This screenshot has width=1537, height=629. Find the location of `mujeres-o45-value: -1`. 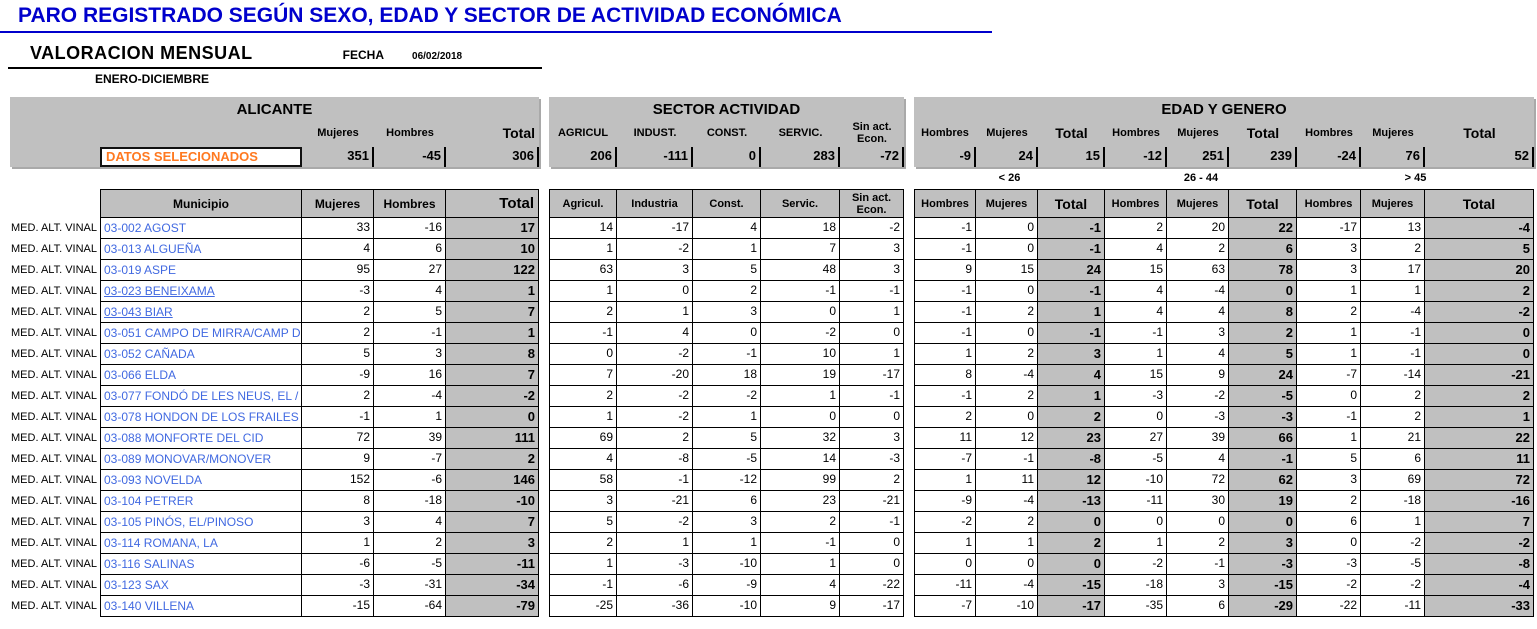

mujeres-o45-value: -1 is located at coordinates (1393, 333).